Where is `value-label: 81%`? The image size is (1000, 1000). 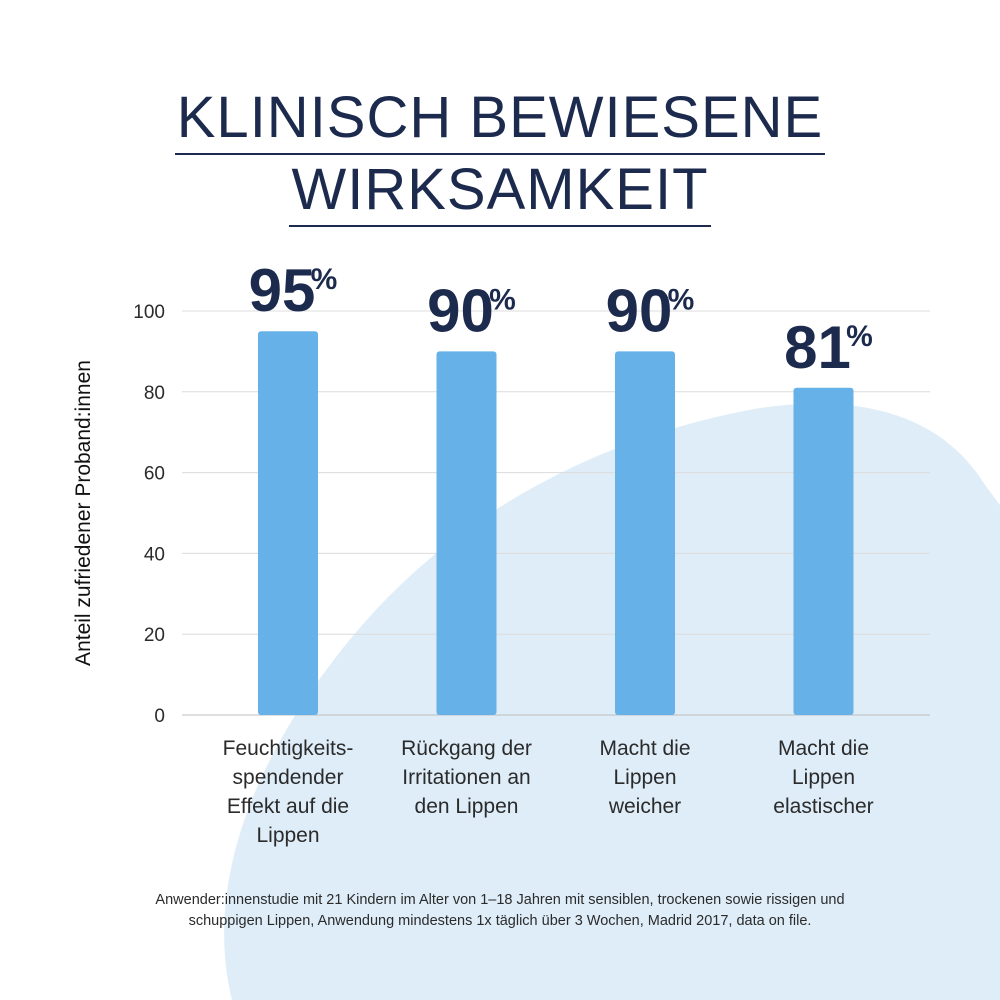 value-label: 81% is located at coordinates (828, 347).